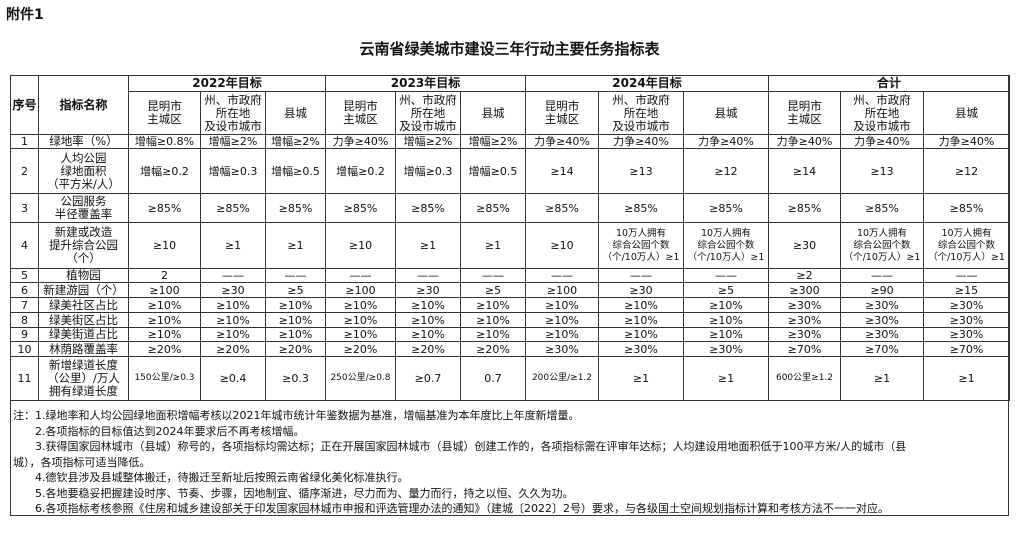  What do you see at coordinates (509, 49) in the screenshot?
I see `page-title: 云南省绿美城市建设三年行动主要任务指标表` at bounding box center [509, 49].